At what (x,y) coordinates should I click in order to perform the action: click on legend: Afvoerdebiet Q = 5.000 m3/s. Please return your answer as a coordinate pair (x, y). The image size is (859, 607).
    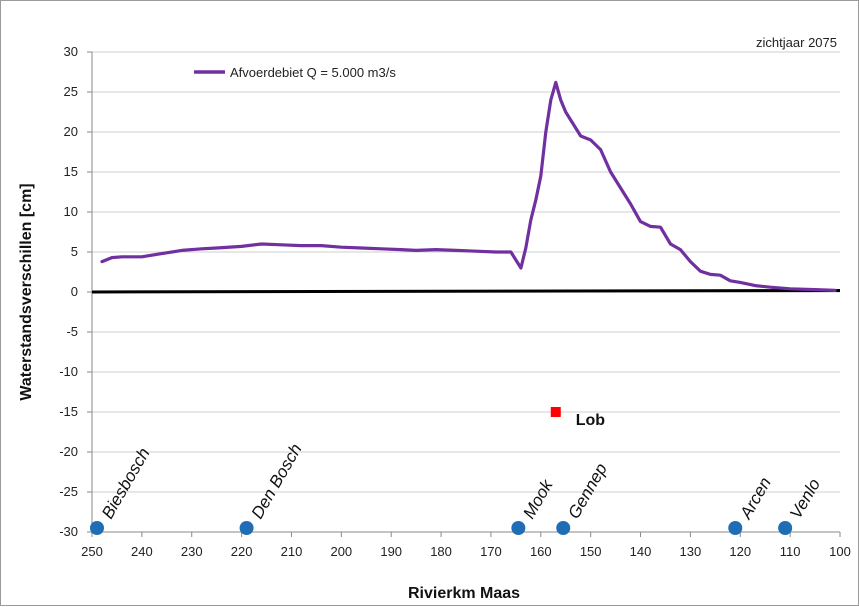
    Looking at the image, I should click on (295, 72).